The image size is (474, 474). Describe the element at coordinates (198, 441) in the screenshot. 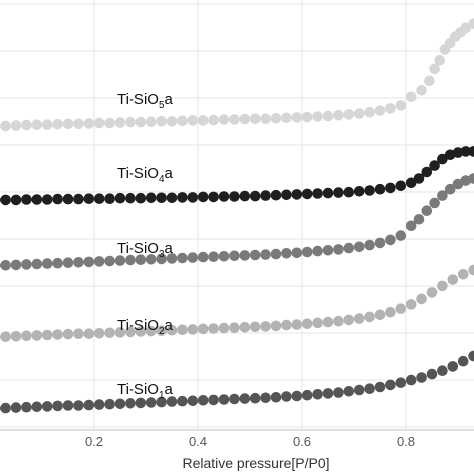

I see `x-tick-label: 0.4` at that location.